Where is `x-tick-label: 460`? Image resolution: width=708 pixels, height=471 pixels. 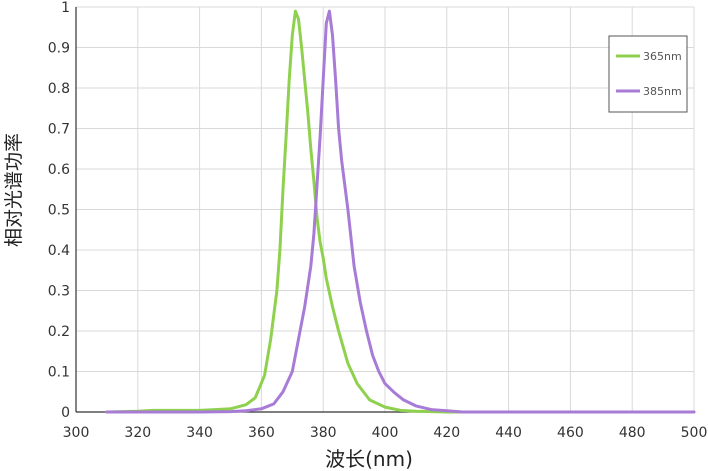
x-tick-label: 460 is located at coordinates (570, 433).